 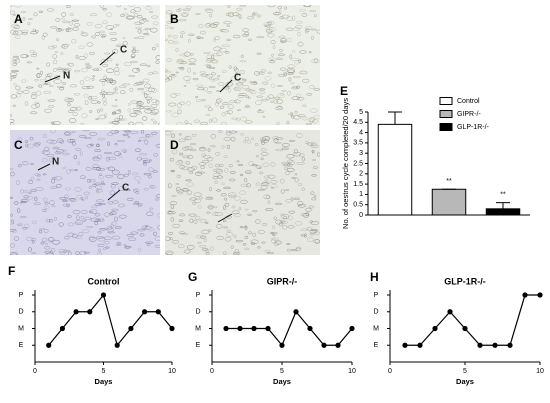 What do you see at coordinates (21, 328) in the screenshot?
I see `y-tick-label: M` at bounding box center [21, 328].